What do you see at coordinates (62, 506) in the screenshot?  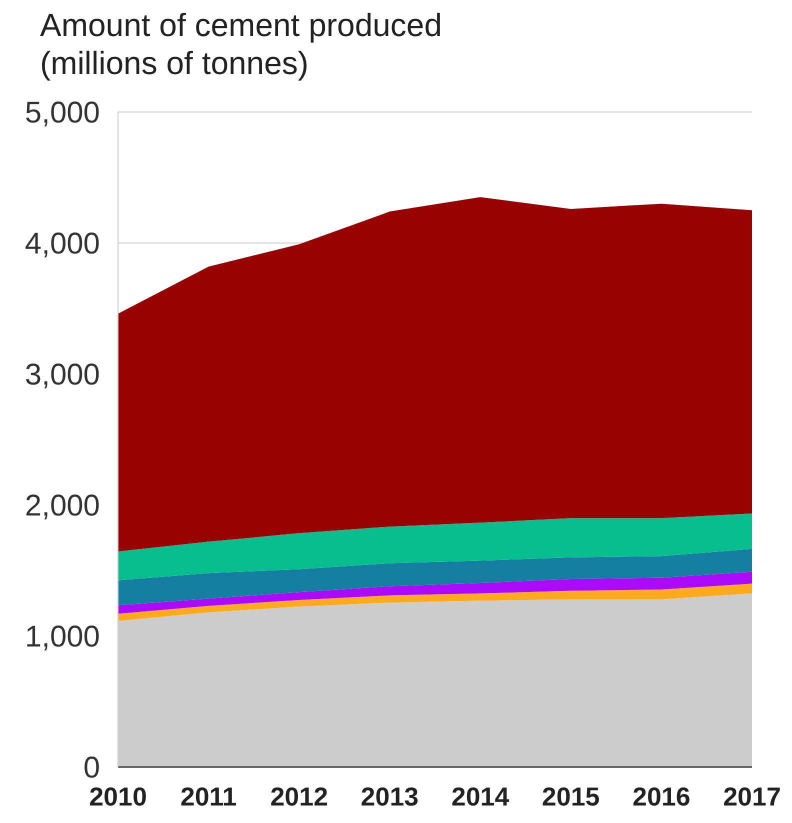 I see `y-tick-label: 2,000` at bounding box center [62, 506].